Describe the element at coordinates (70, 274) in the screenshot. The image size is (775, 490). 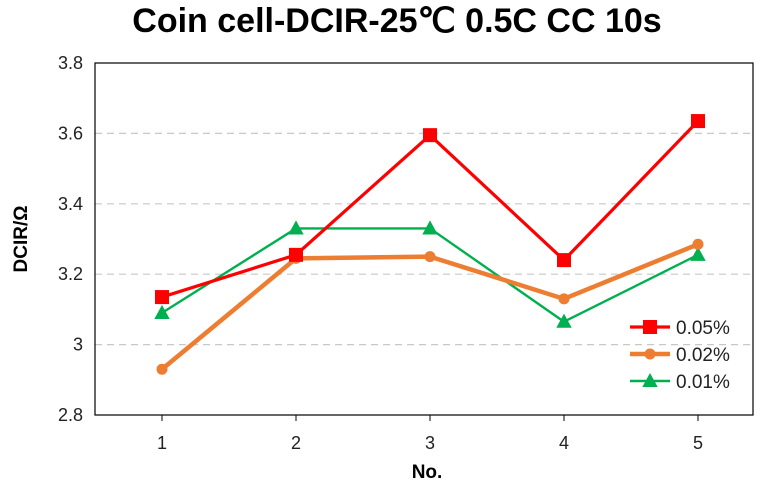
I see `y-tick-label: 3.2` at that location.